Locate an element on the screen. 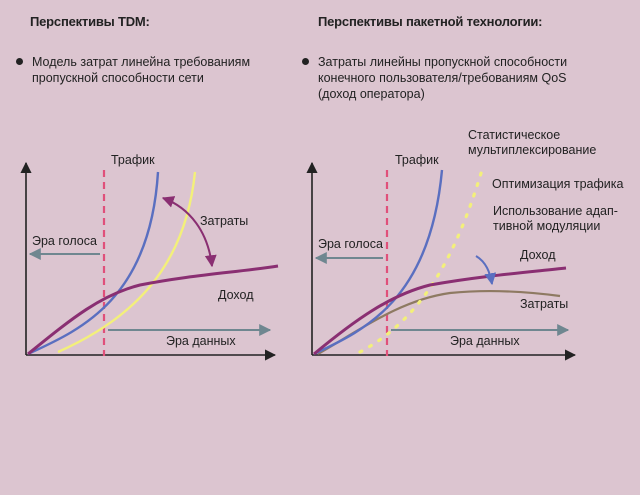  right-label-adaptive-modulation: Использование адап- тивной модуляции is located at coordinates (555, 219).